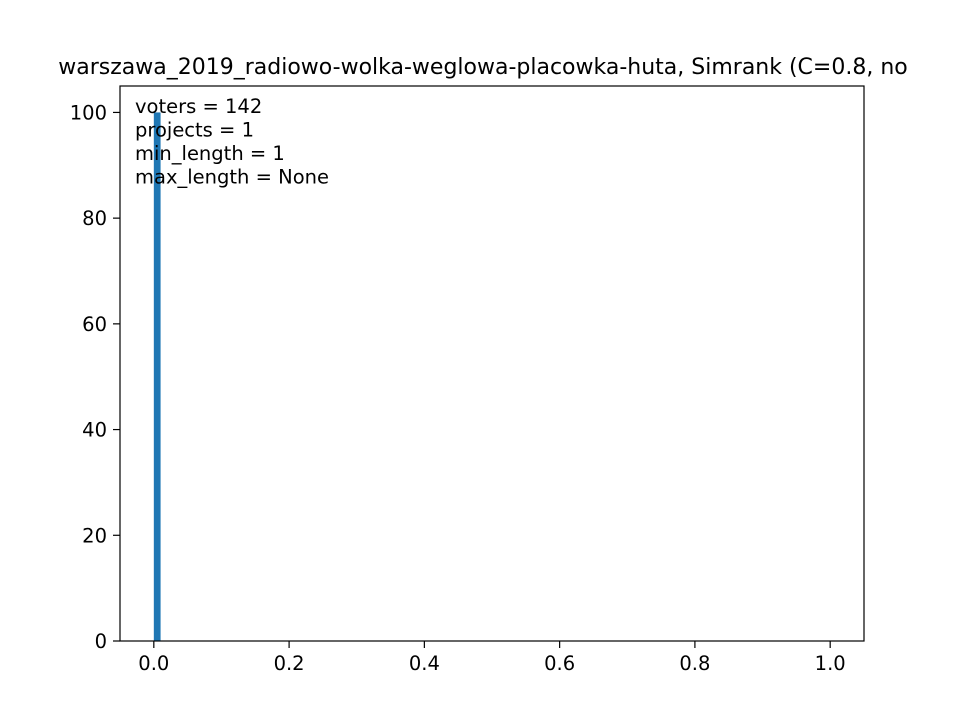  What do you see at coordinates (94, 218) in the screenshot?
I see `y-tick-label: 80` at bounding box center [94, 218].